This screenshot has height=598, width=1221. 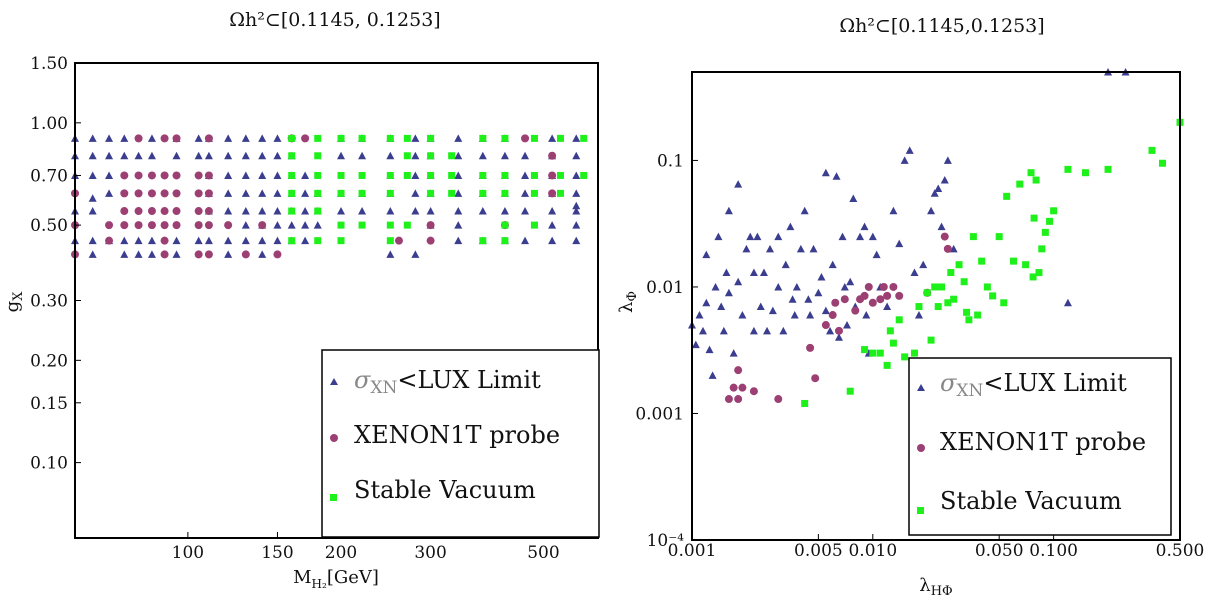 What do you see at coordinates (435, 382) in the screenshot?
I see `left-legend-item-lux: σXN<LUX Limit` at bounding box center [435, 382].